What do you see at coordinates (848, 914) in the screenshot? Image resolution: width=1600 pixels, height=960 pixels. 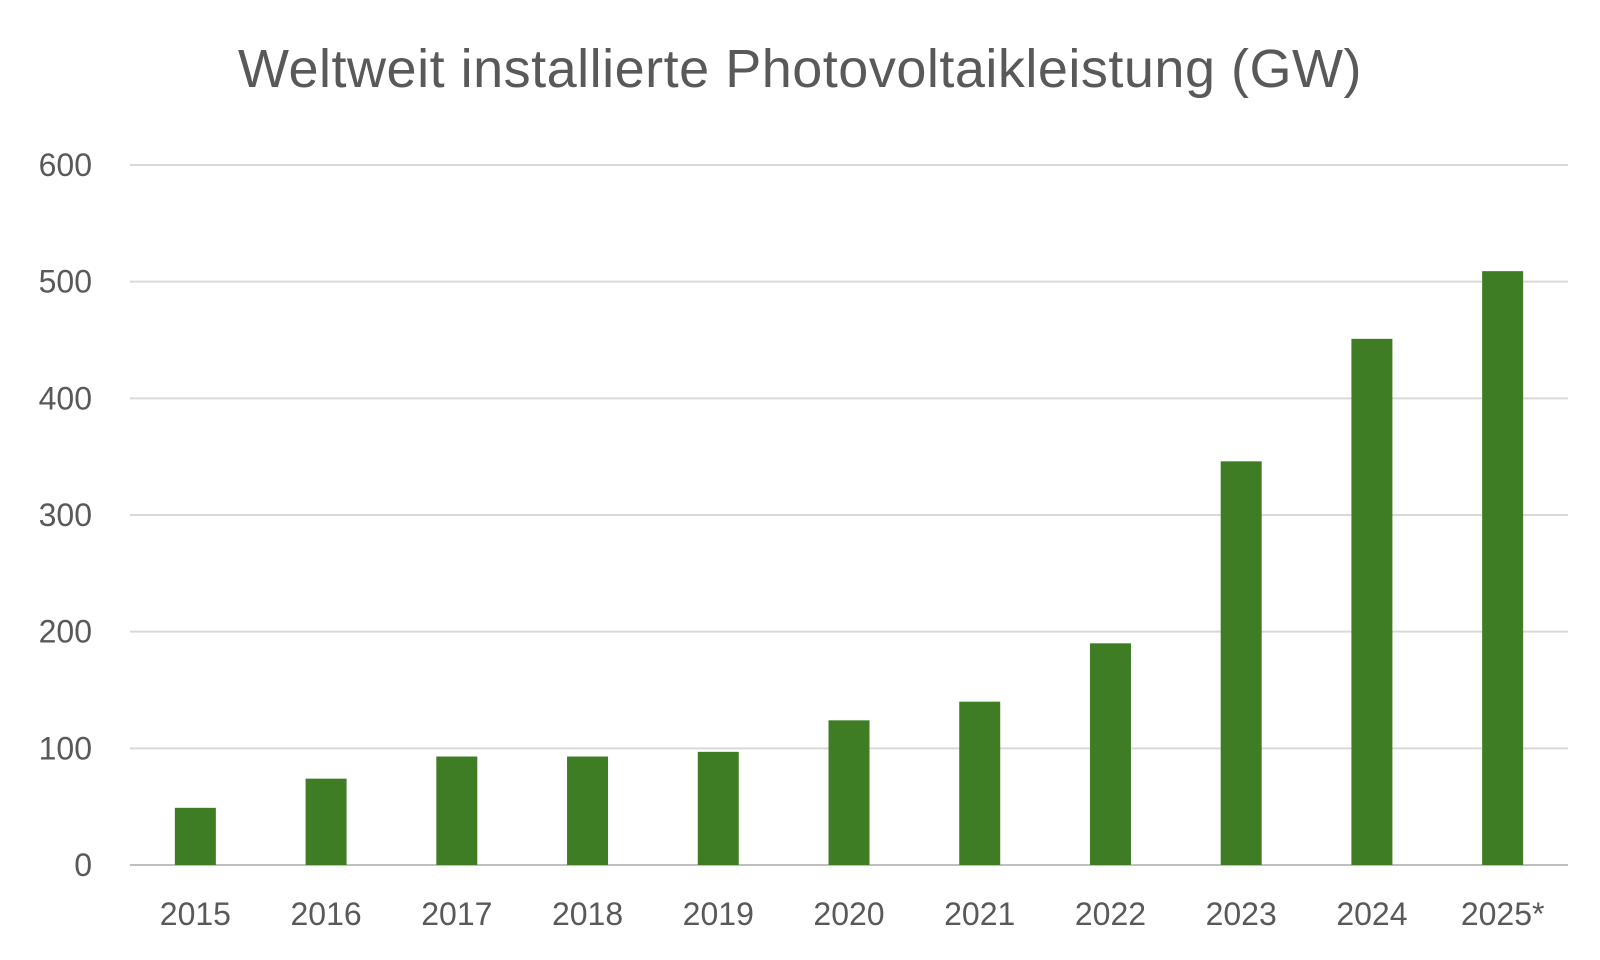 I see `x-tick-label: 2020` at bounding box center [848, 914].